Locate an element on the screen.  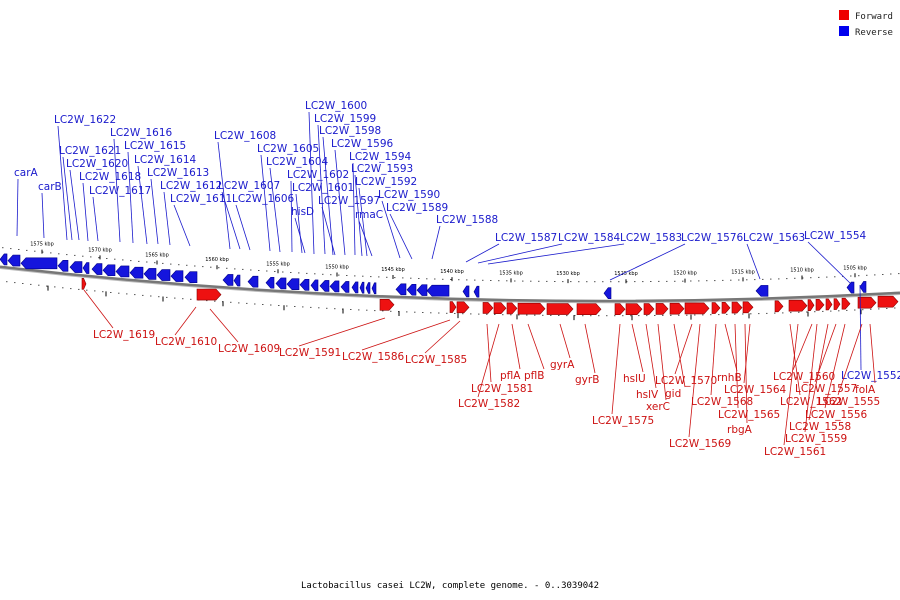
gene-label-forward: LC2W_1581 is located at coordinates (502, 389).